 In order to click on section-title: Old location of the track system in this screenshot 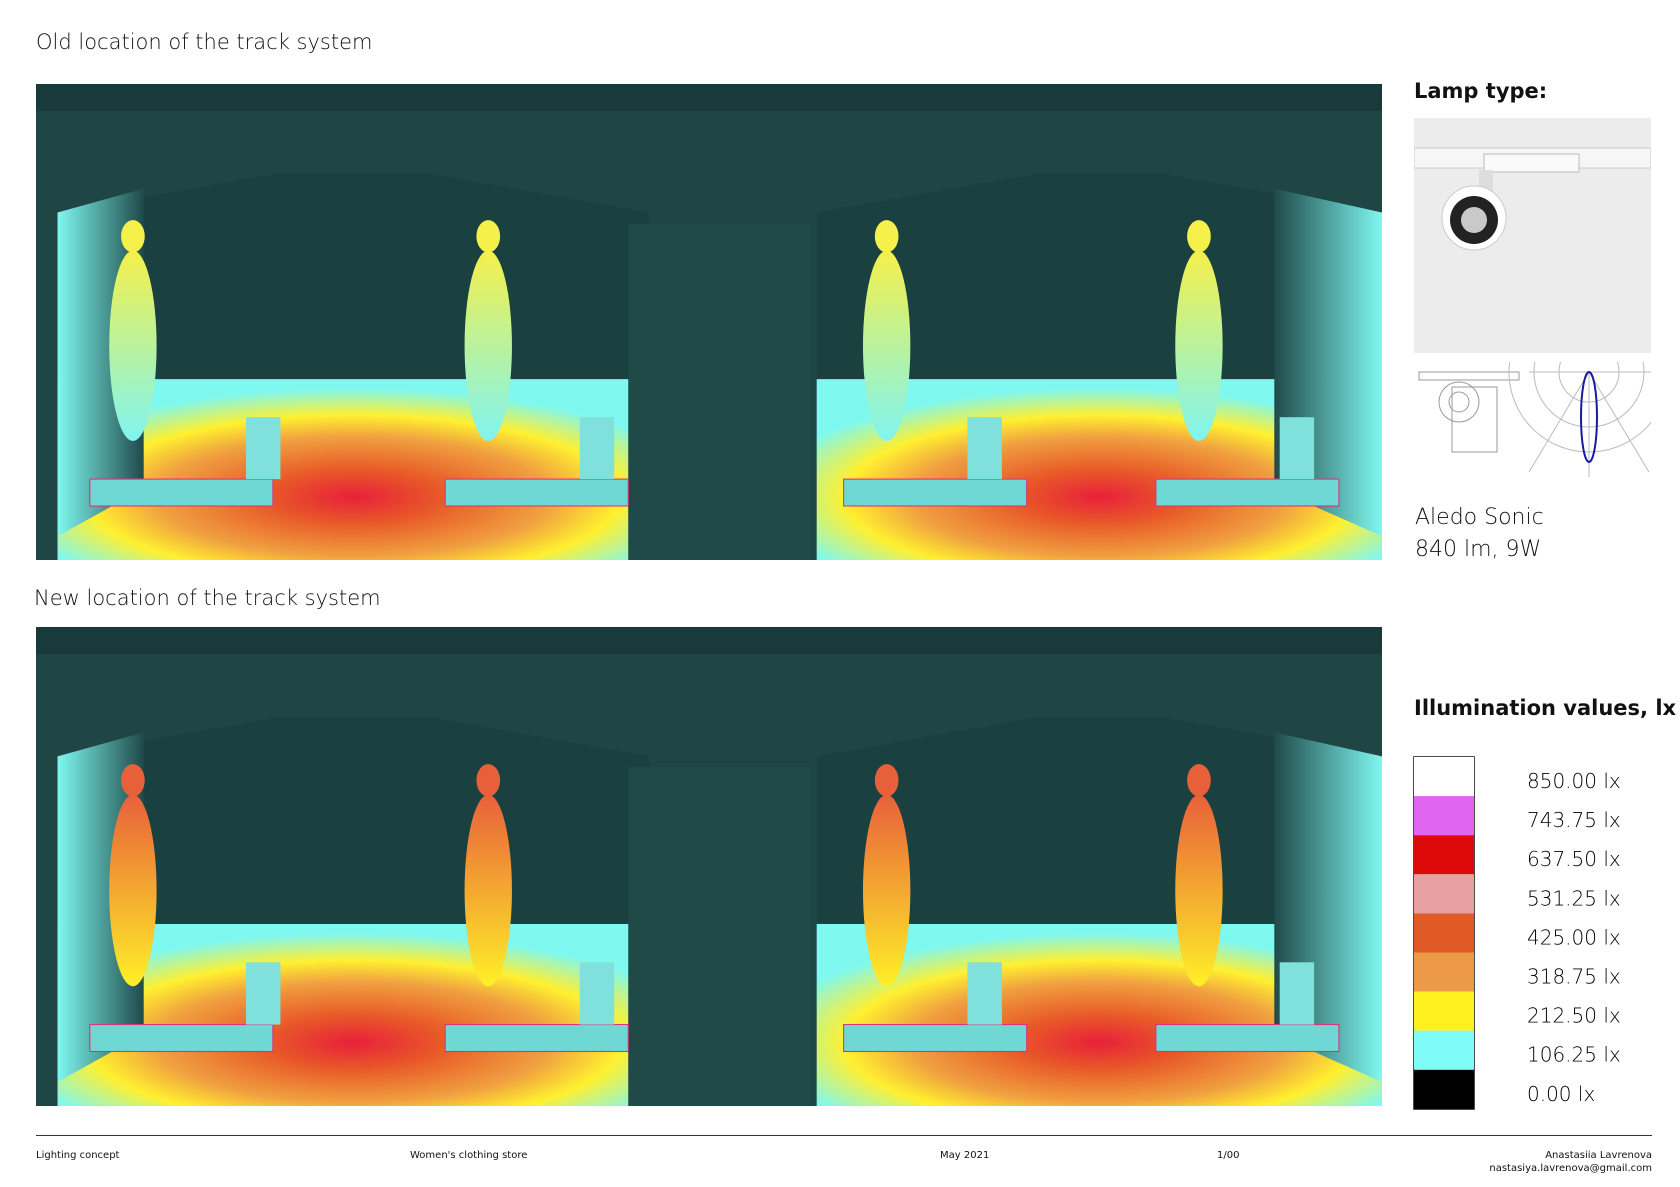, I will do `click(204, 42)`.